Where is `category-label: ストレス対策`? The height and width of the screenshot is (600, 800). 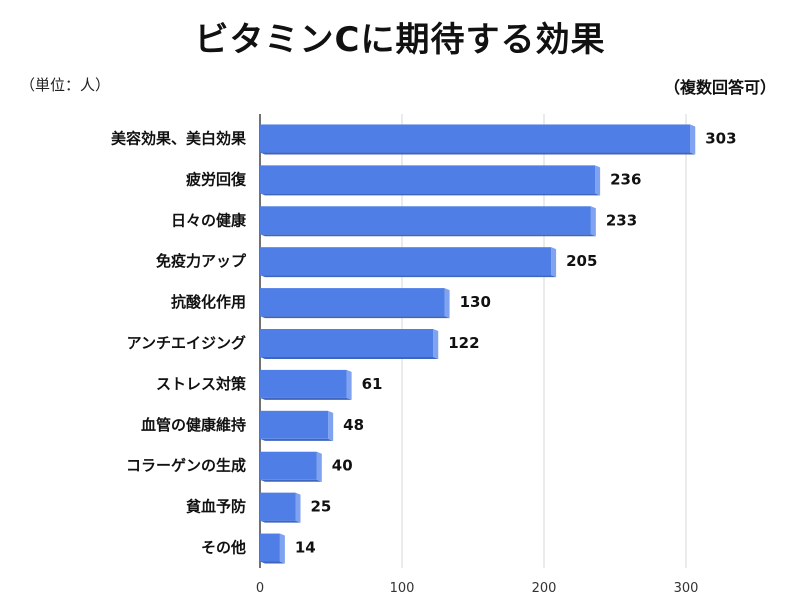
category-label: ストレス対策 is located at coordinates (201, 384).